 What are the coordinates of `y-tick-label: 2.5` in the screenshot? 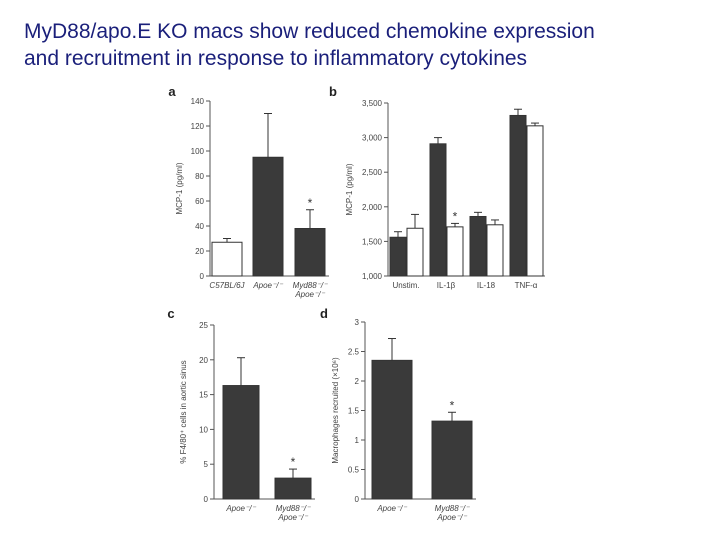 It's located at (354, 352).